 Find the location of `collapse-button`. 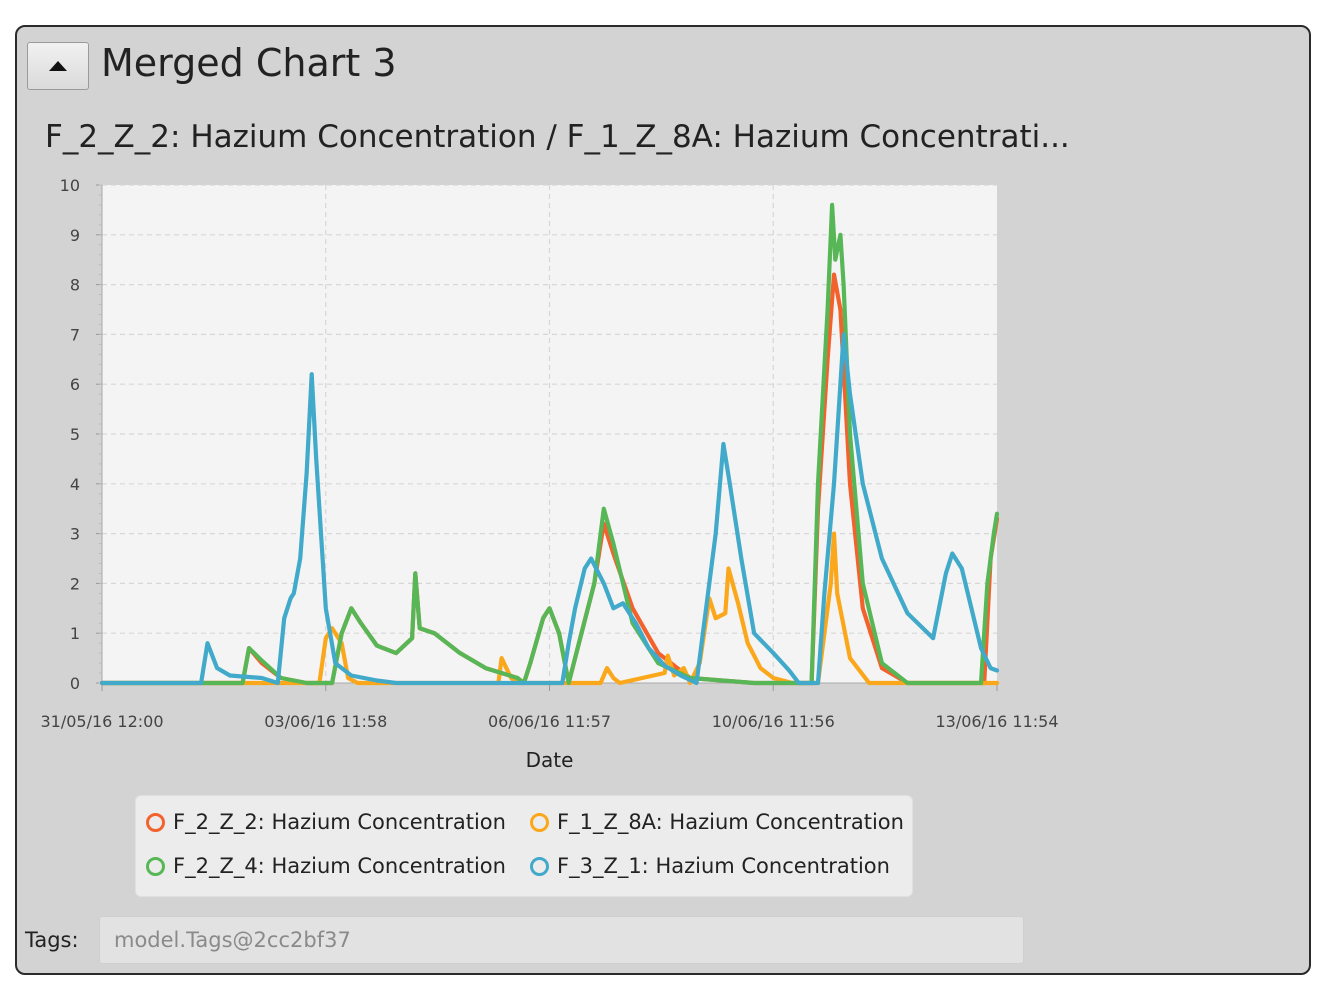

collapse-button is located at coordinates (58, 66).